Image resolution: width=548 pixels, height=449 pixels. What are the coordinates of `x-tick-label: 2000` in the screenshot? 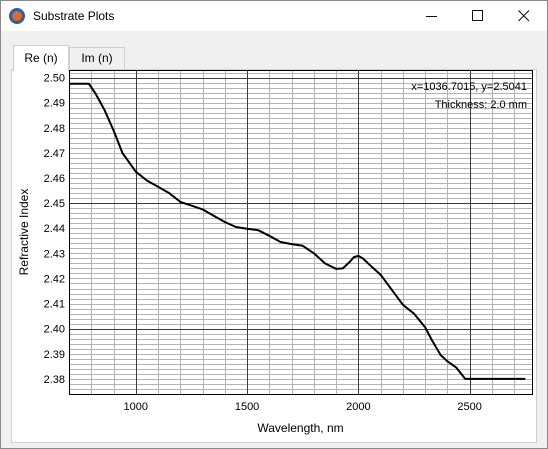 It's located at (358, 407).